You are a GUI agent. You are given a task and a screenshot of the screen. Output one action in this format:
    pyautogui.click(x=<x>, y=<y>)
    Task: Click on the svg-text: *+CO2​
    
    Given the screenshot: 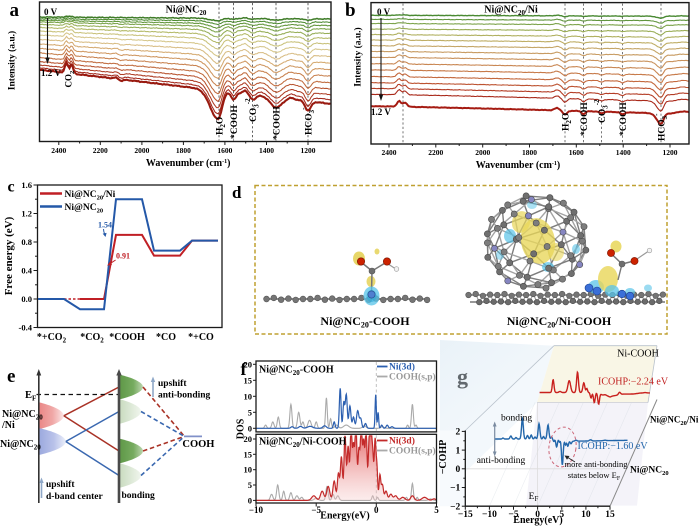 What is the action you would take?
    pyautogui.click(x=52, y=338)
    